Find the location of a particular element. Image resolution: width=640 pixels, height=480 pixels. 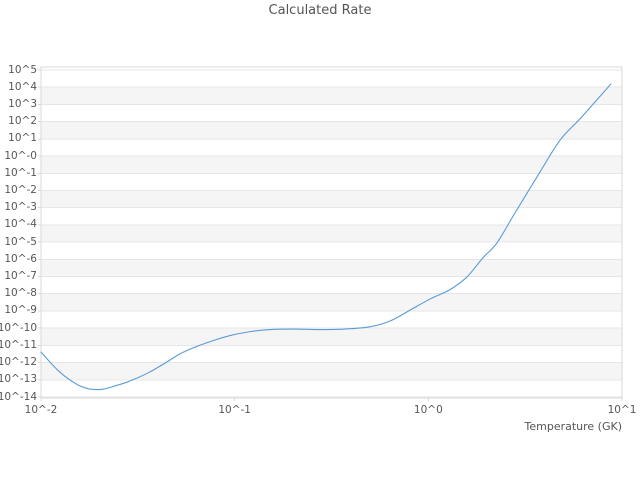

y-tick-label: 10^3 is located at coordinates (22, 103).